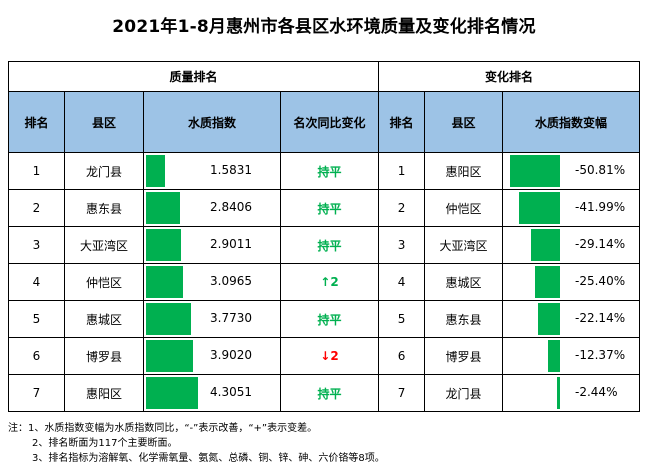 Image resolution: width=648 pixels, height=472 pixels. I want to click on group-header-change: 变化排名, so click(509, 76).